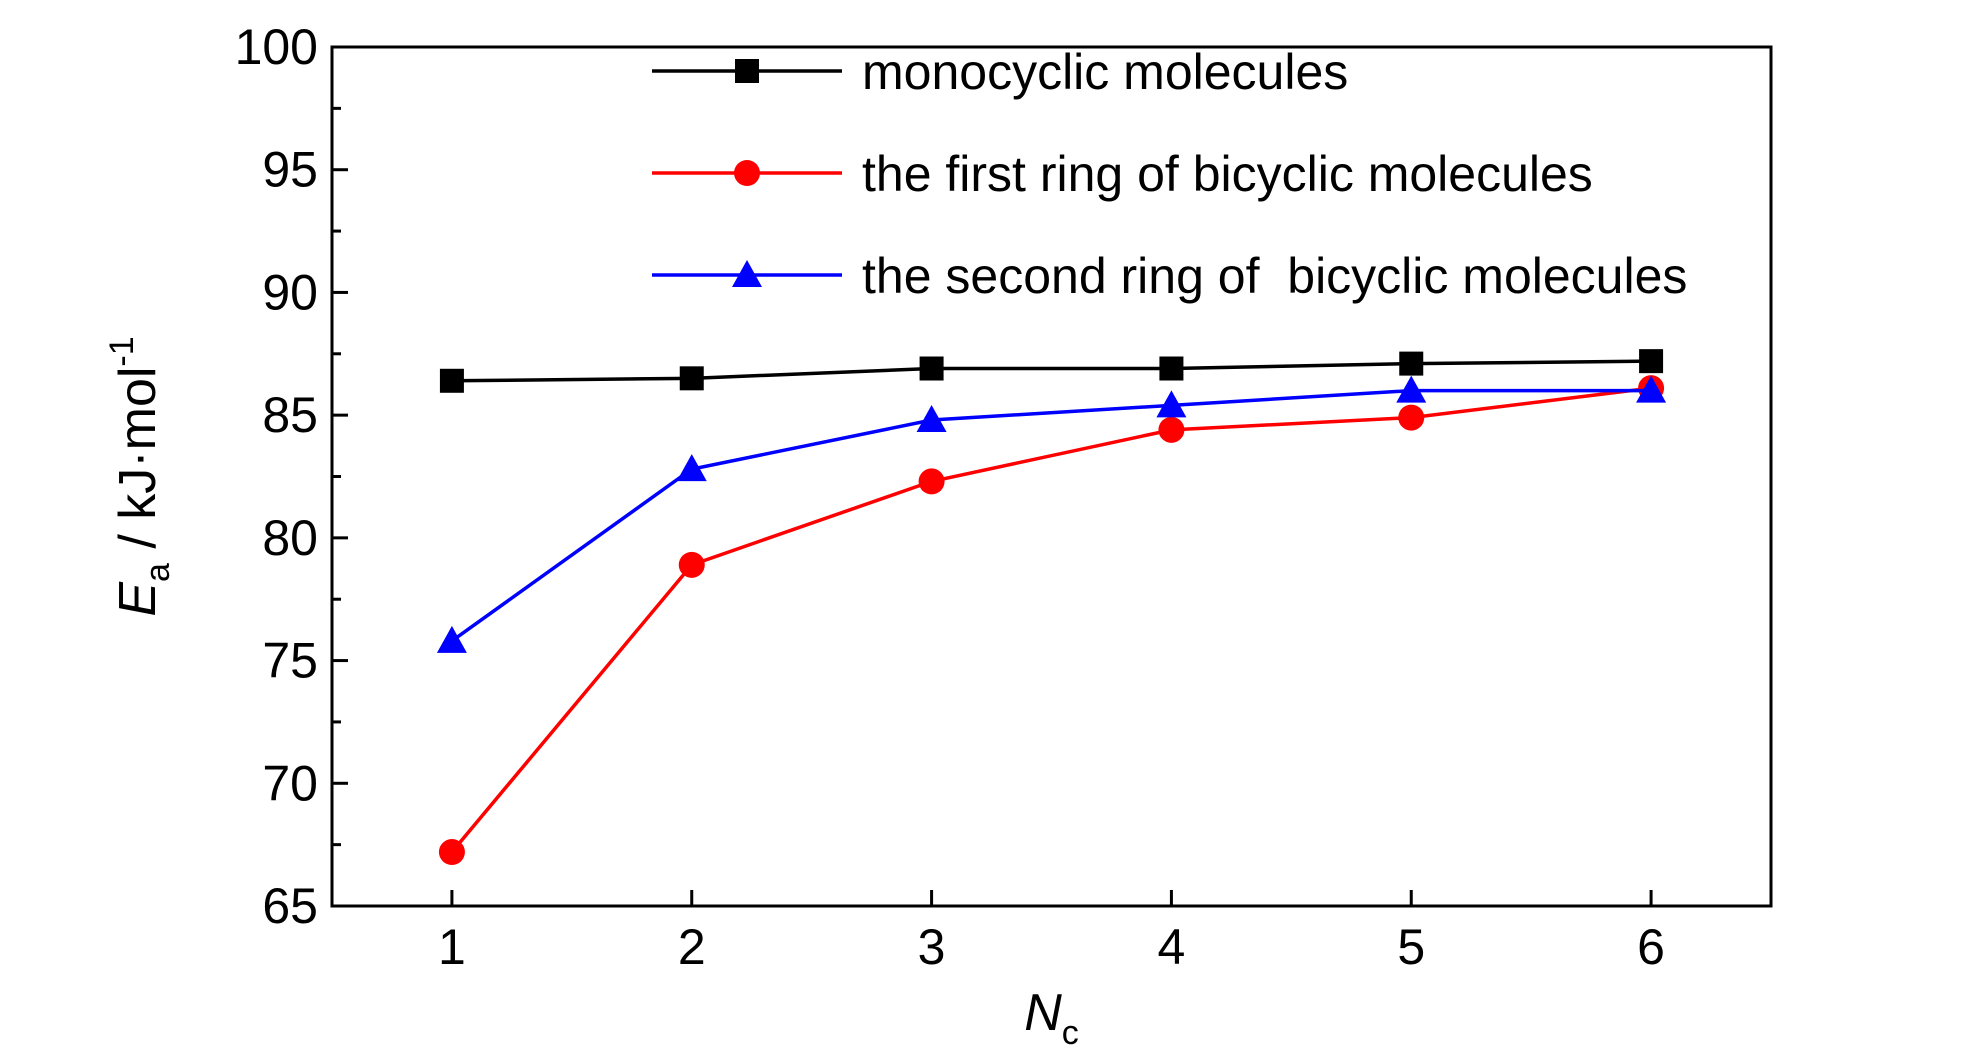 The image size is (1984, 1062). What do you see at coordinates (1274, 276) in the screenshot?
I see `legend-label: the second ring of bicyclic molecules` at bounding box center [1274, 276].